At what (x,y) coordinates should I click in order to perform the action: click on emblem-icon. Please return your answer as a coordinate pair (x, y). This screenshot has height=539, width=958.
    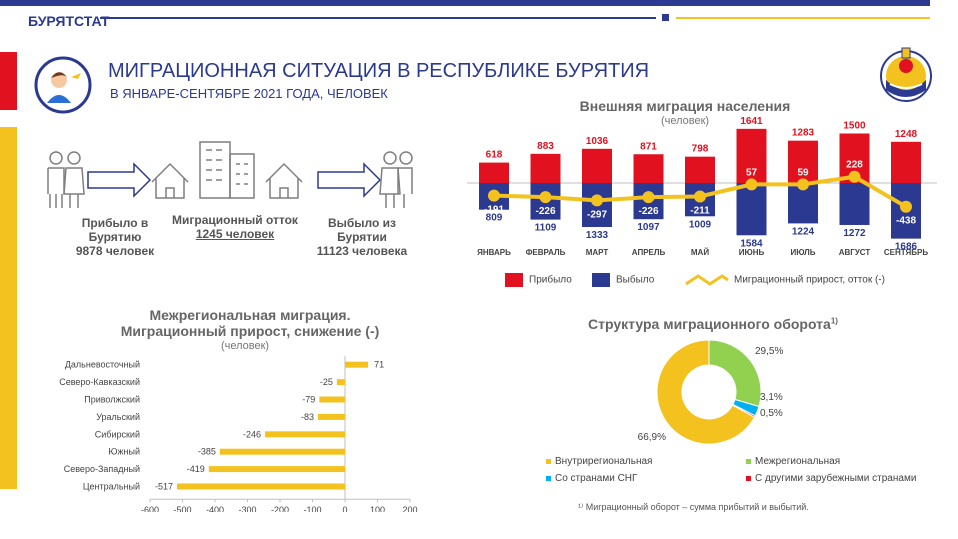
    Looking at the image, I should click on (906, 74).